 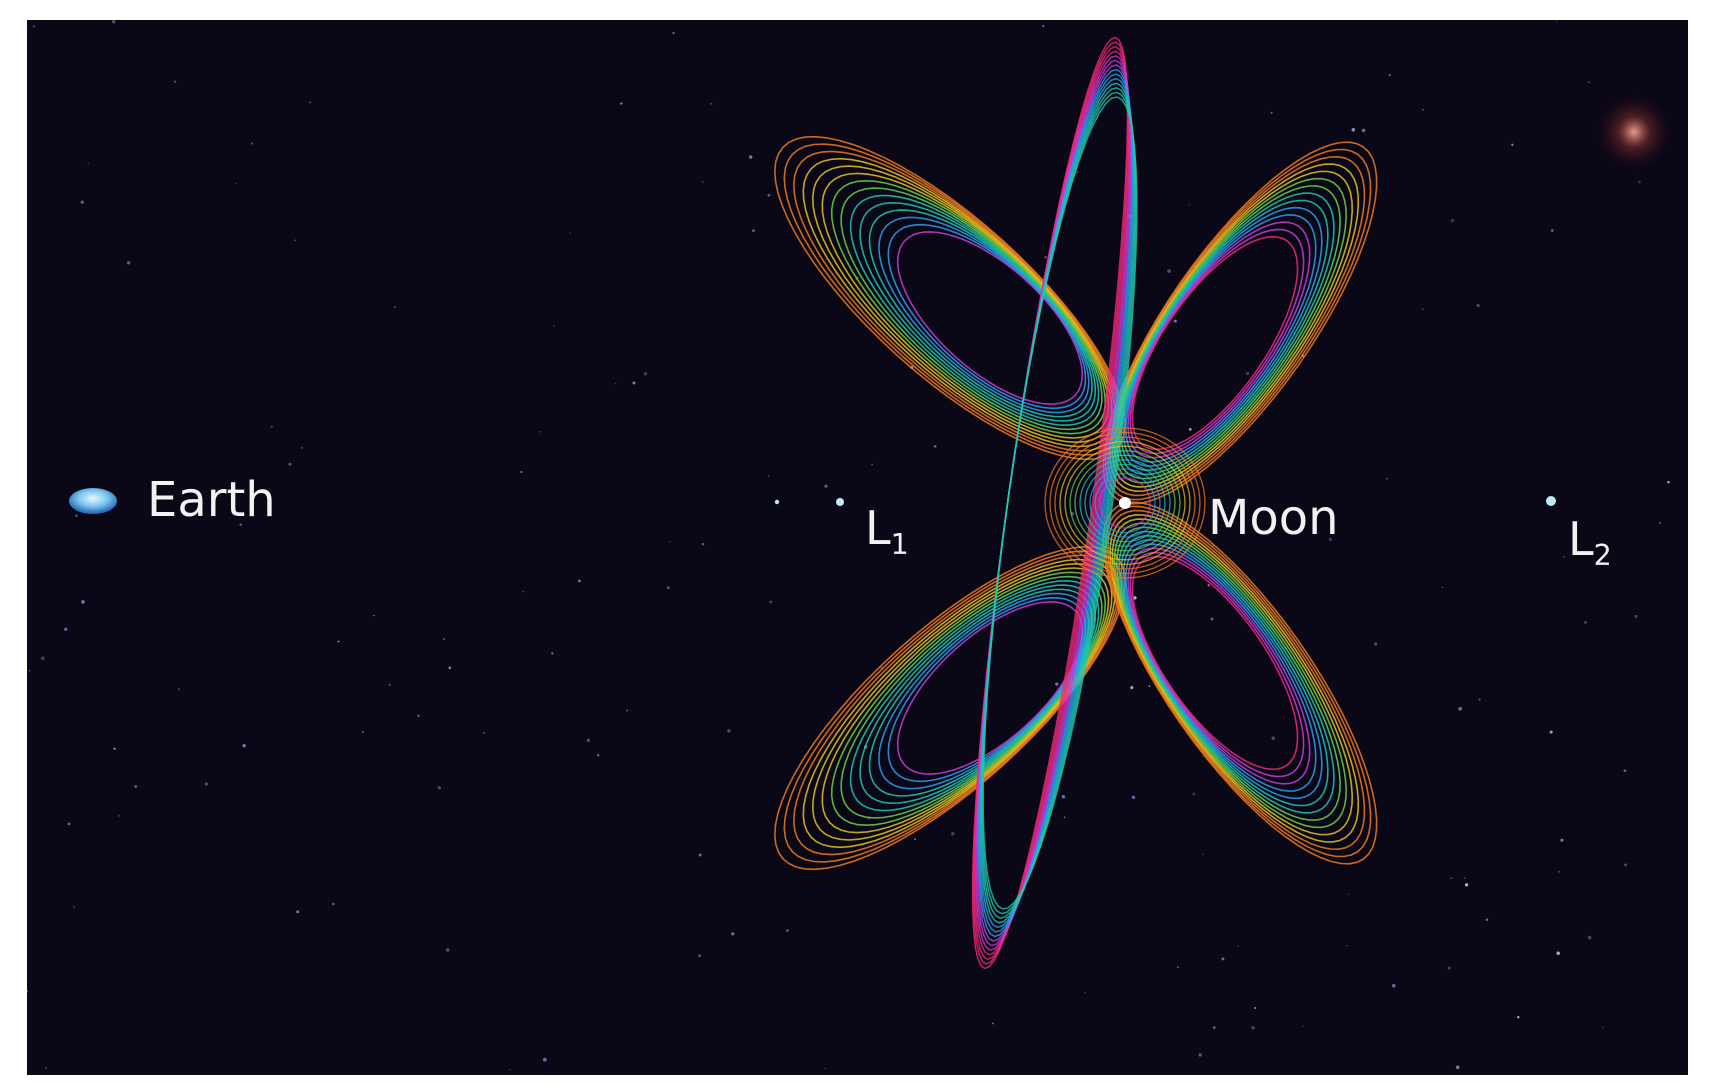 What do you see at coordinates (1551, 501) in the screenshot?
I see `l2-point` at bounding box center [1551, 501].